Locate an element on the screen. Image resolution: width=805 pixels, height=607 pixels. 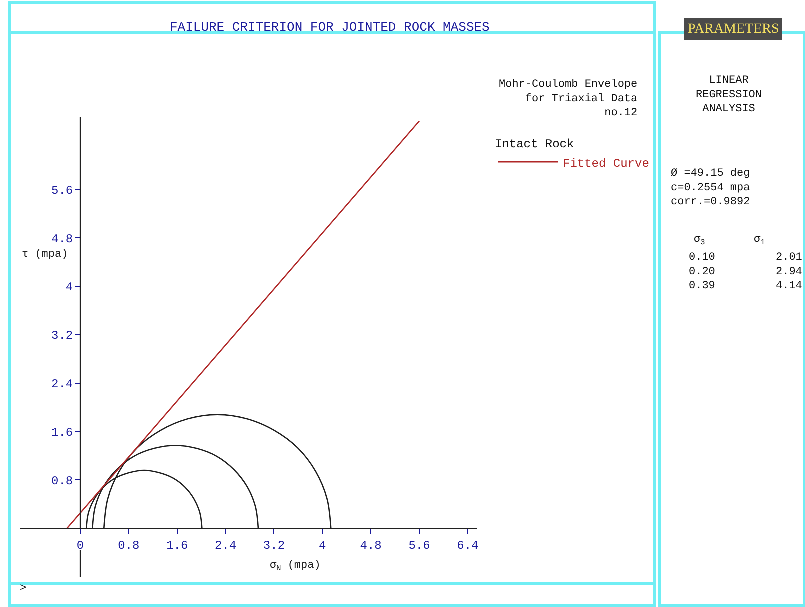
text: PARAMETERS is located at coordinates (734, 29).